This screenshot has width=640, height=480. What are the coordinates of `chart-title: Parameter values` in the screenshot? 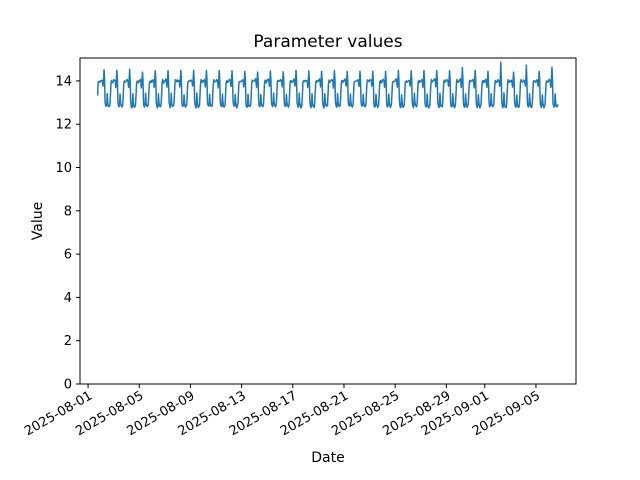 It's located at (327, 42).